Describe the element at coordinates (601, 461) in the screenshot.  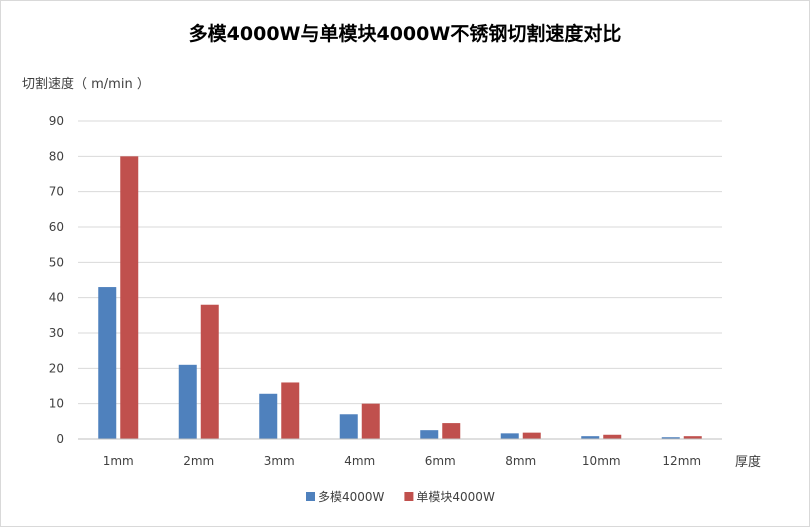
I see `x-tick-label: 10mm` at that location.